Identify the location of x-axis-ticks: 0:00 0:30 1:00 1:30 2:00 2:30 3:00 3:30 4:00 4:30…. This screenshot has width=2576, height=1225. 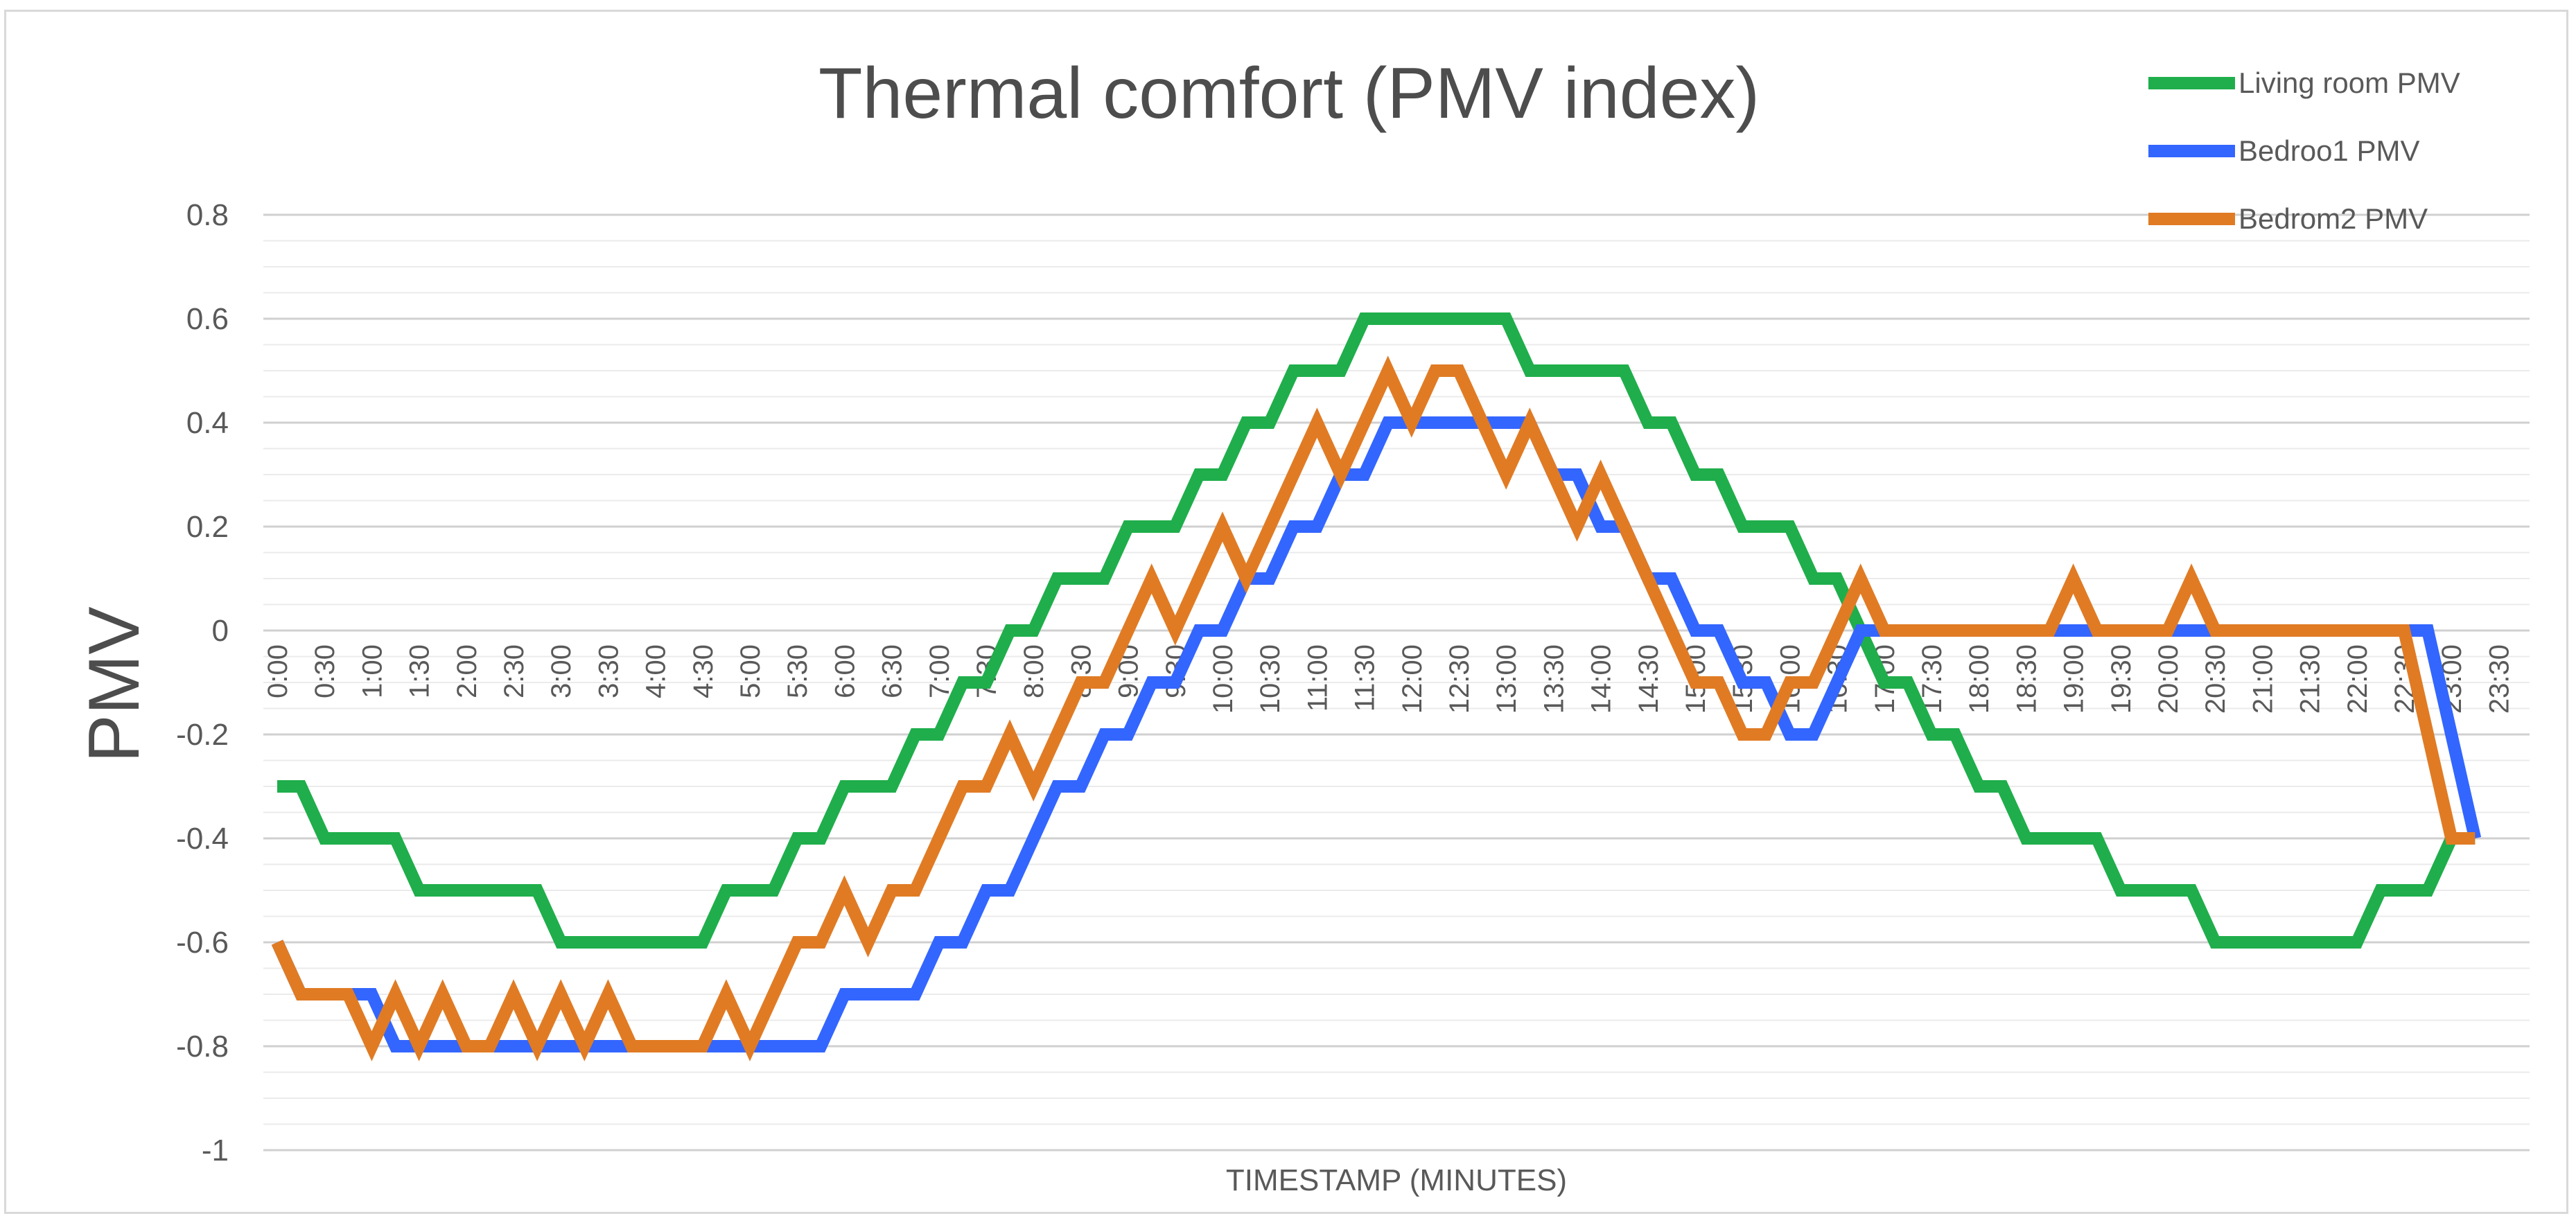
(1388, 679).